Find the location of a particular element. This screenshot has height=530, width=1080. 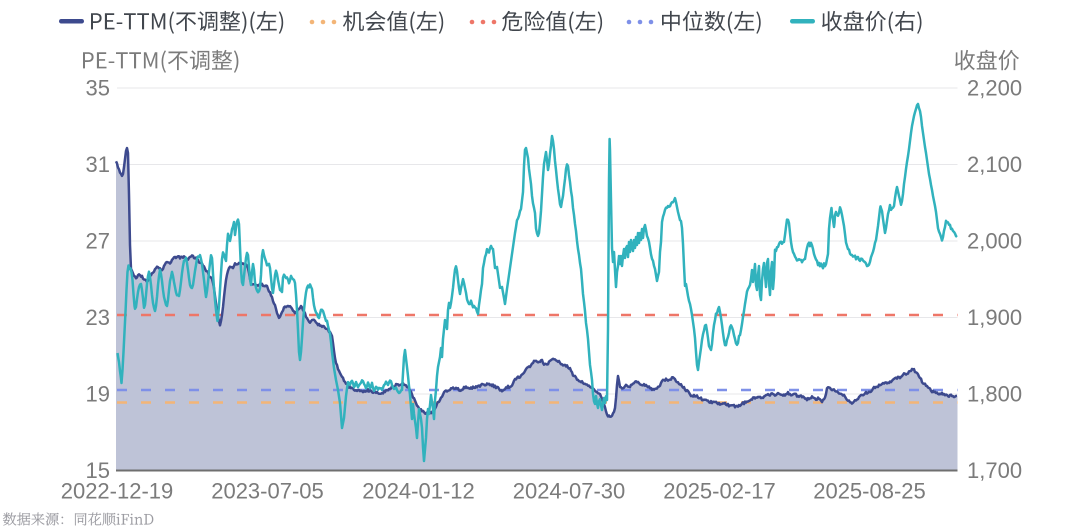

svg-text: 2023-07-05 is located at coordinates (267, 491).